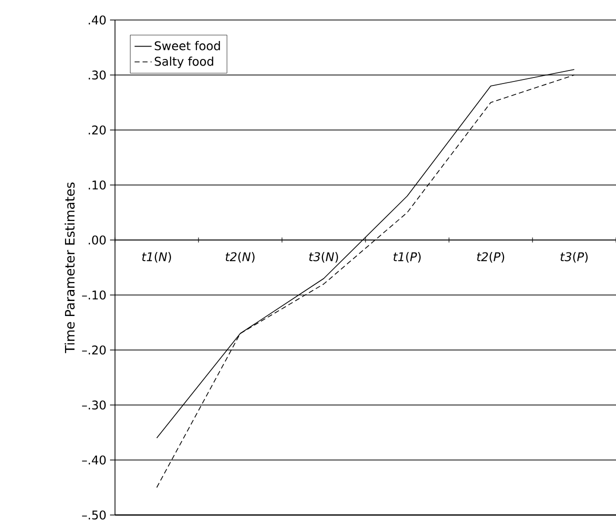  Describe the element at coordinates (97, 75) in the screenshot. I see `y-tick-label: .30` at that location.